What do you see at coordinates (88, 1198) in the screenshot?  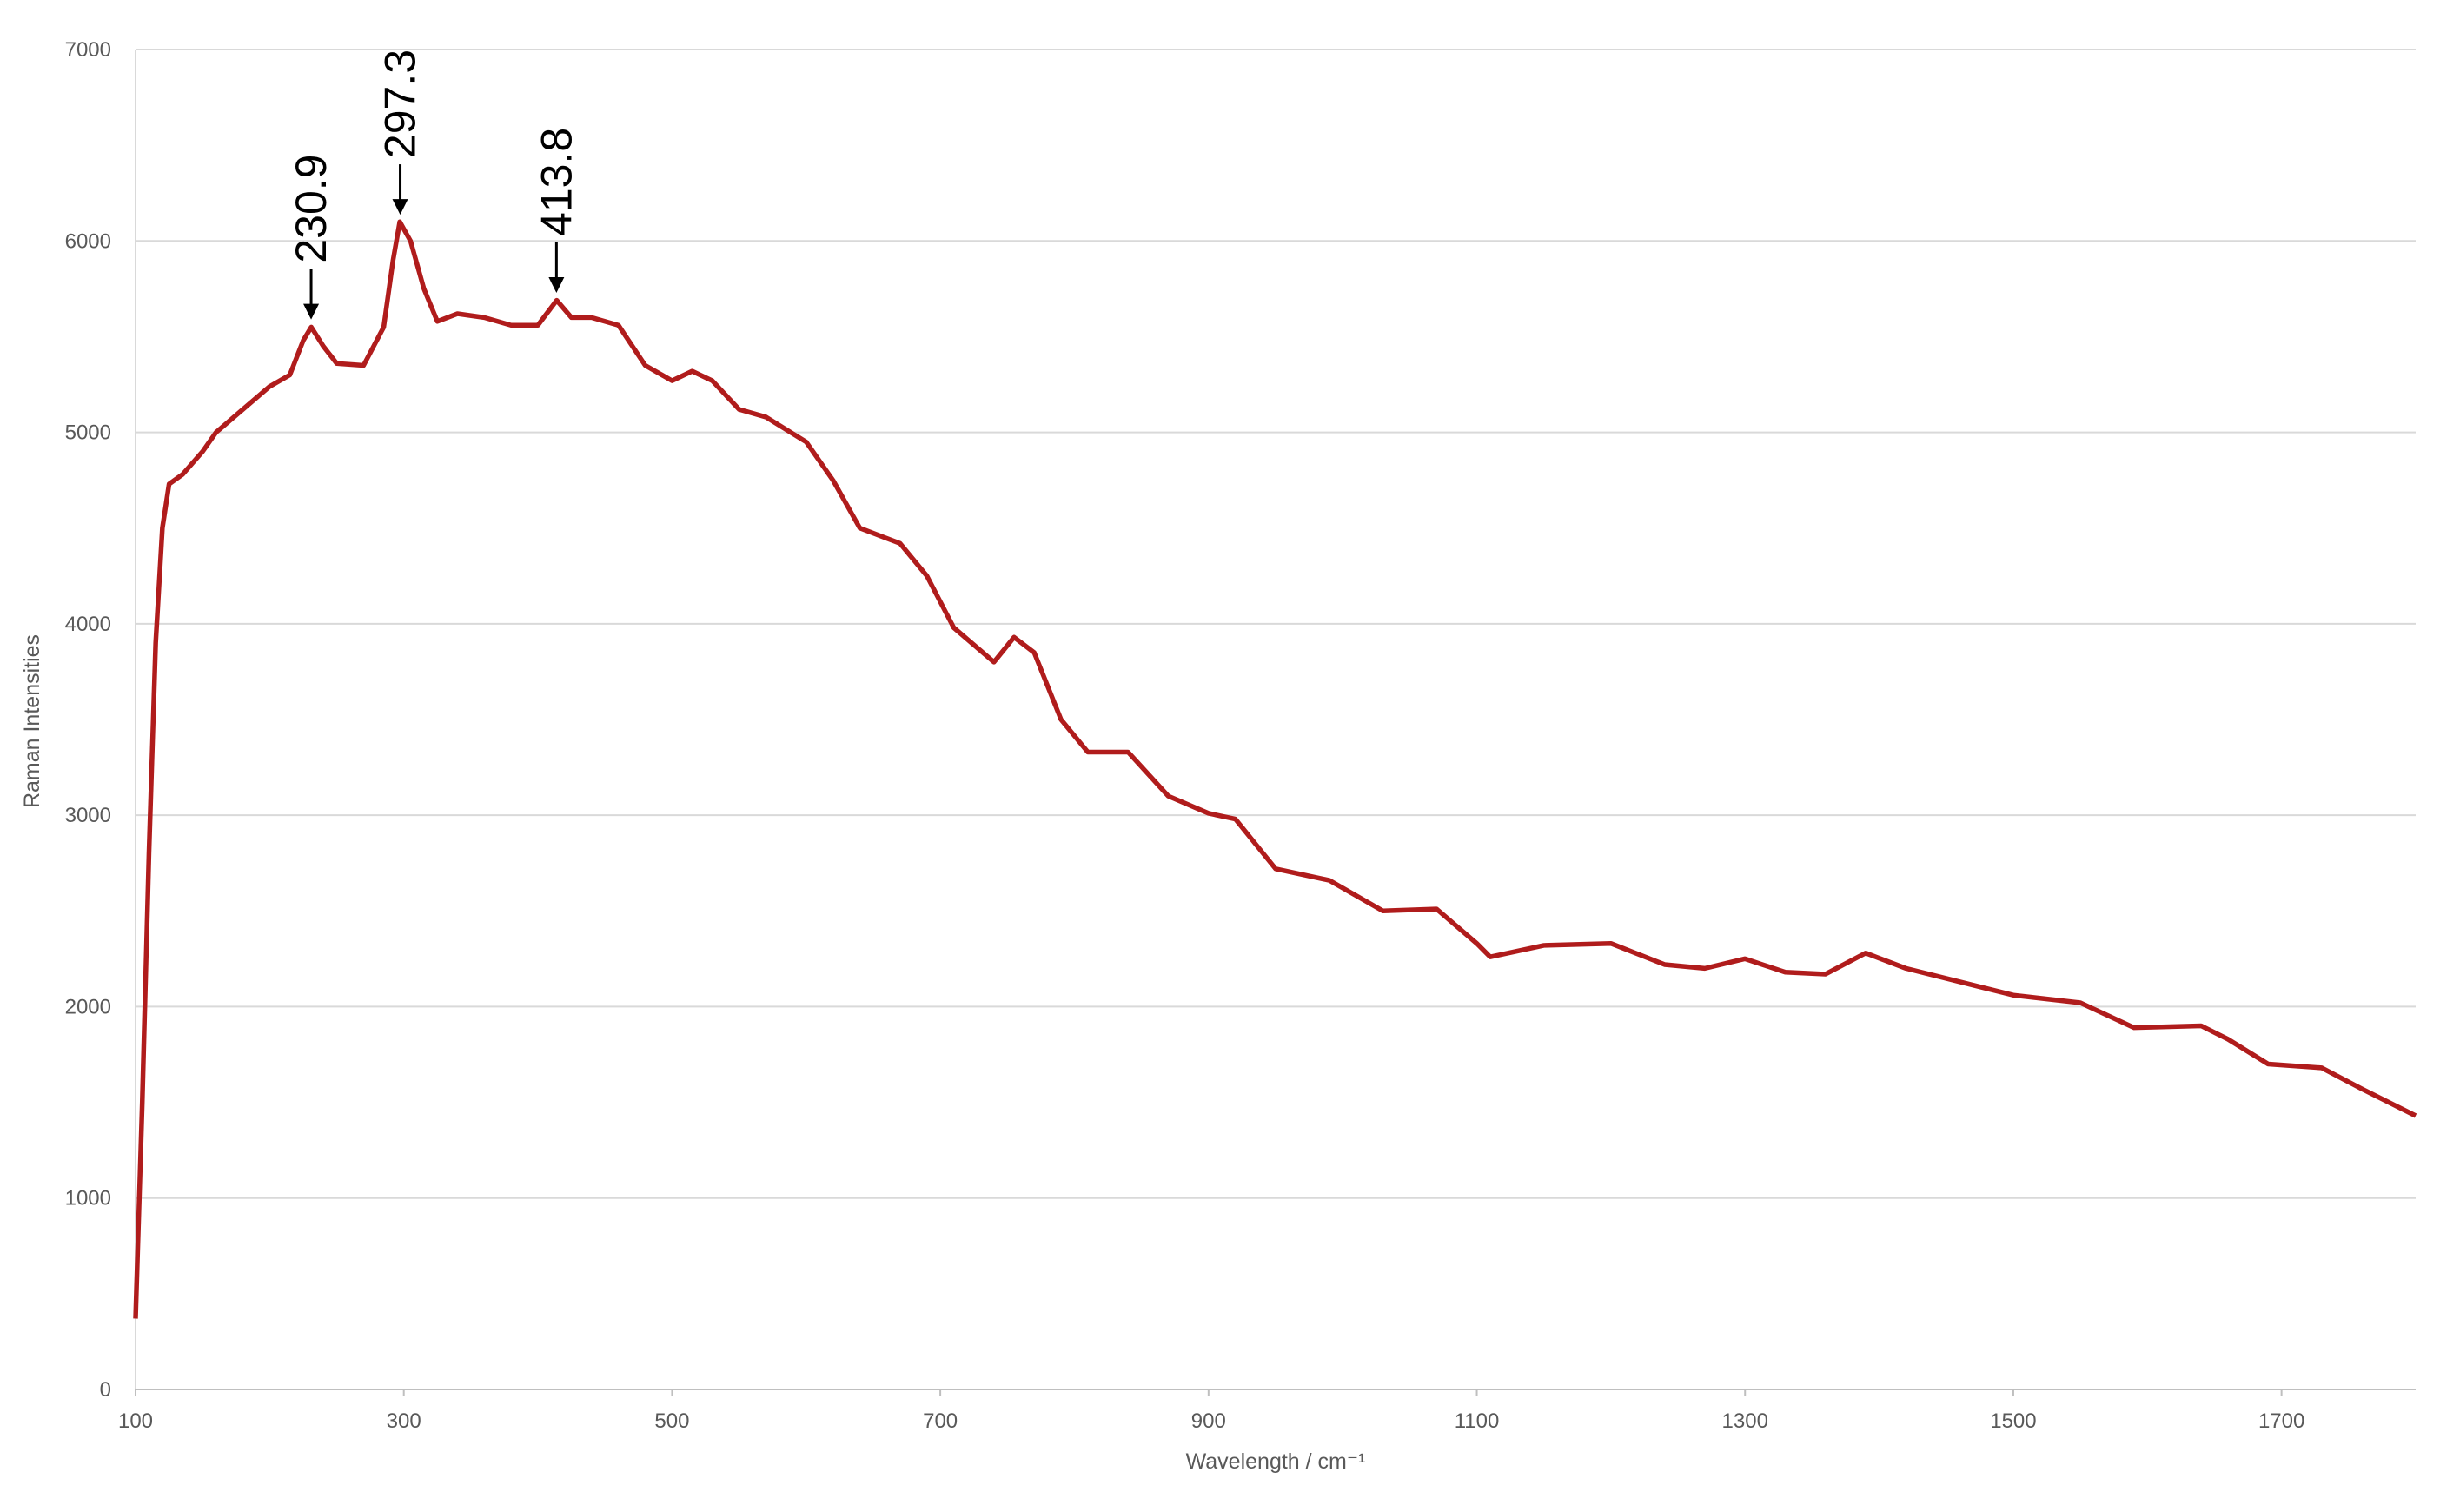 I see `y-tick-label: 1000` at bounding box center [88, 1198].